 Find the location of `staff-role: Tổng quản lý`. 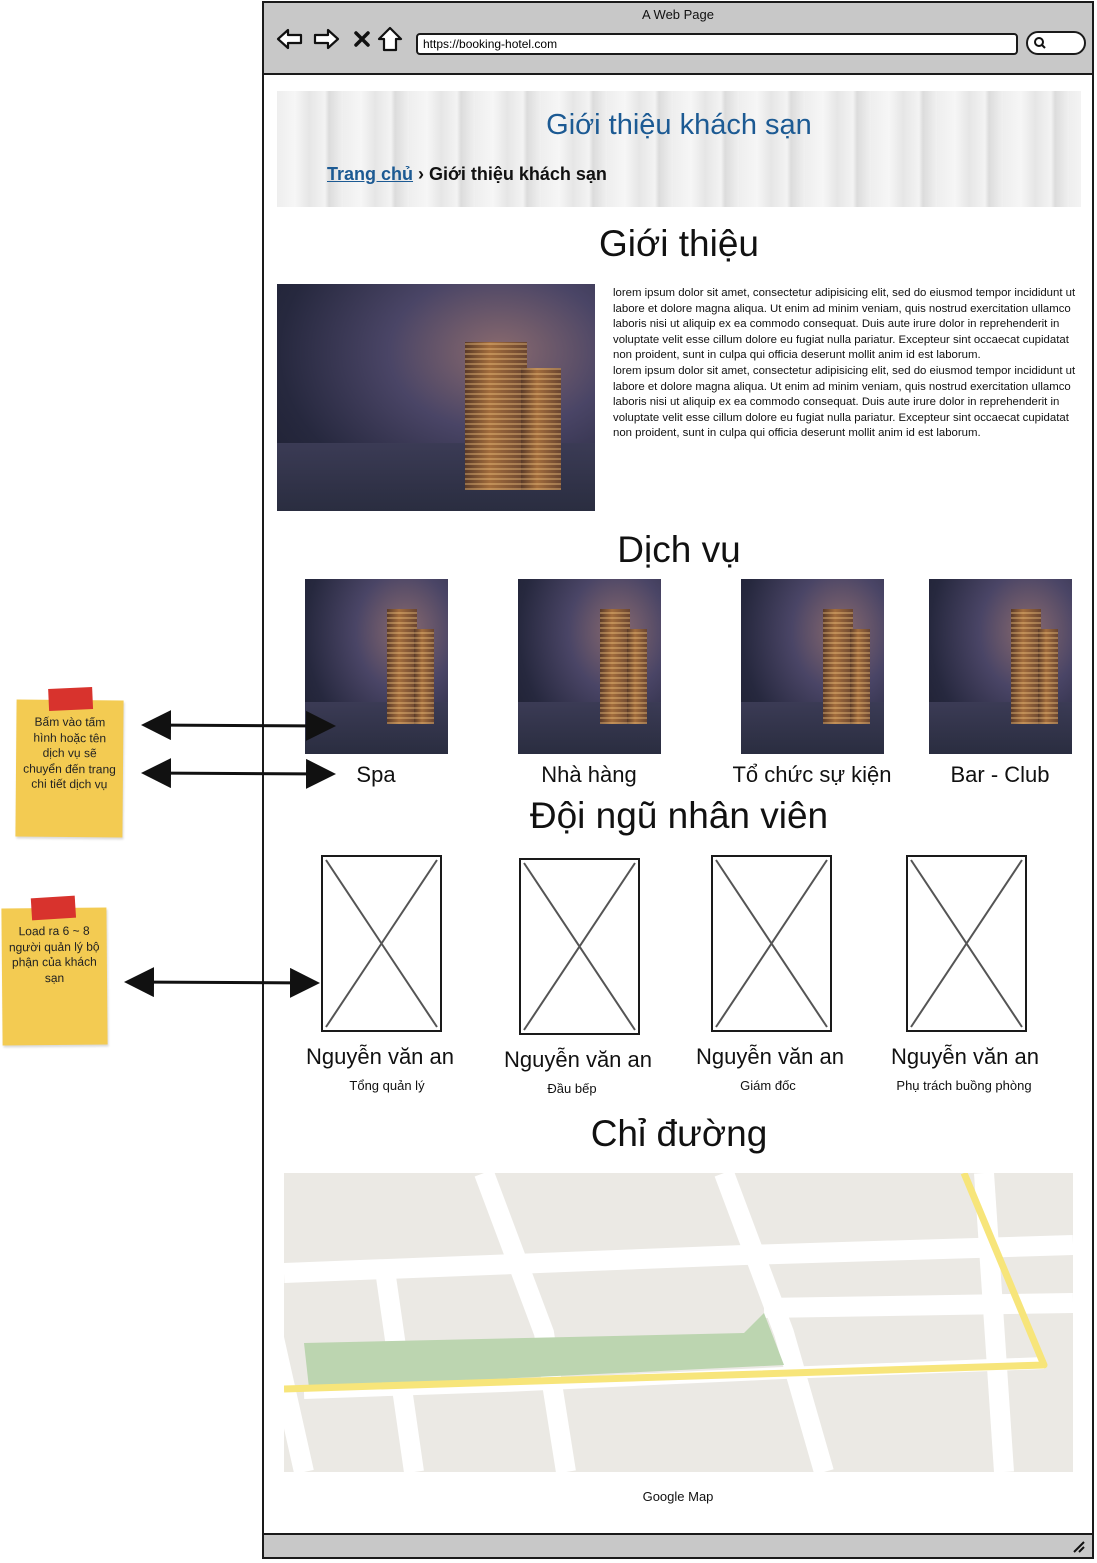

staff-role: Tổng quản lý is located at coordinates (387, 1085).